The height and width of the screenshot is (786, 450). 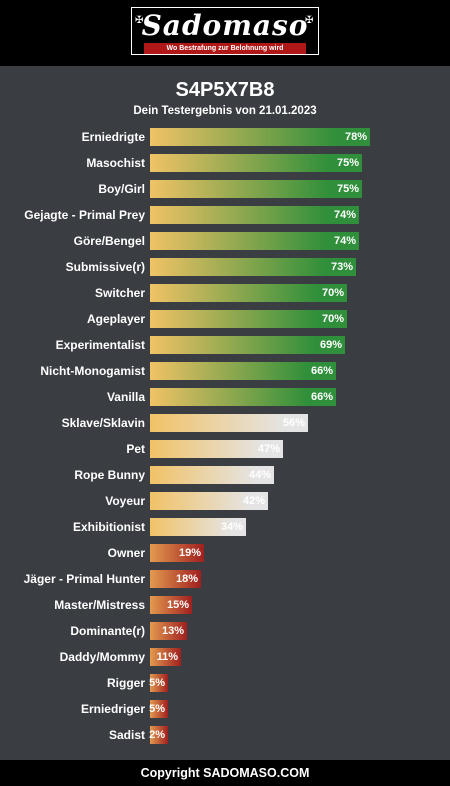 I want to click on result-row: Sadist 2%, so click(x=225, y=735).